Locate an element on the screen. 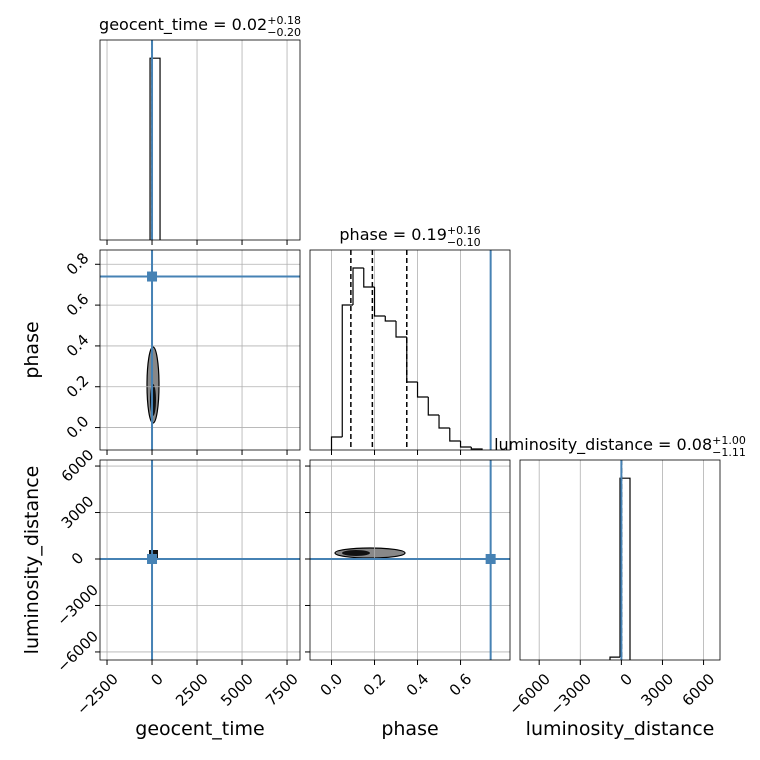 The image size is (760, 760). x-tick-label: 6000 is located at coordinates (699, 690).